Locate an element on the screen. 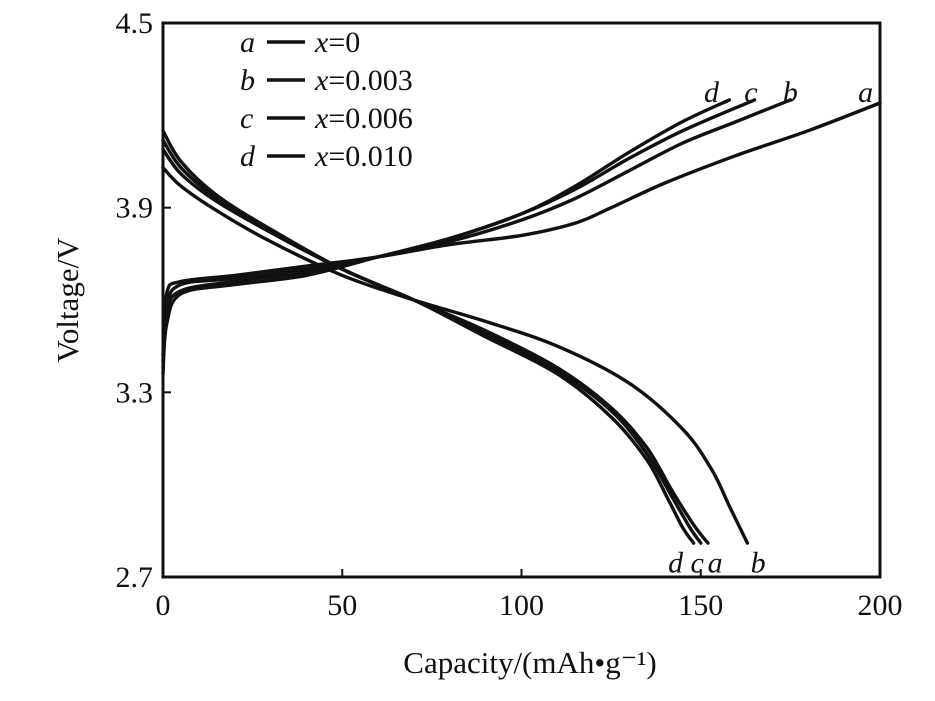 This screenshot has height=701, width=935. legend-label: x=0.006 is located at coordinates (363, 118).